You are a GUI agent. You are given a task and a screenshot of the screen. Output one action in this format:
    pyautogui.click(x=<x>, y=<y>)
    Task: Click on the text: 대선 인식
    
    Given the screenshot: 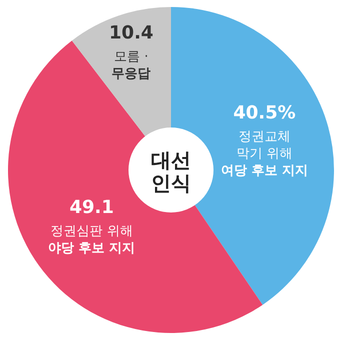 What is the action you would take?
    pyautogui.click(x=171, y=171)
    